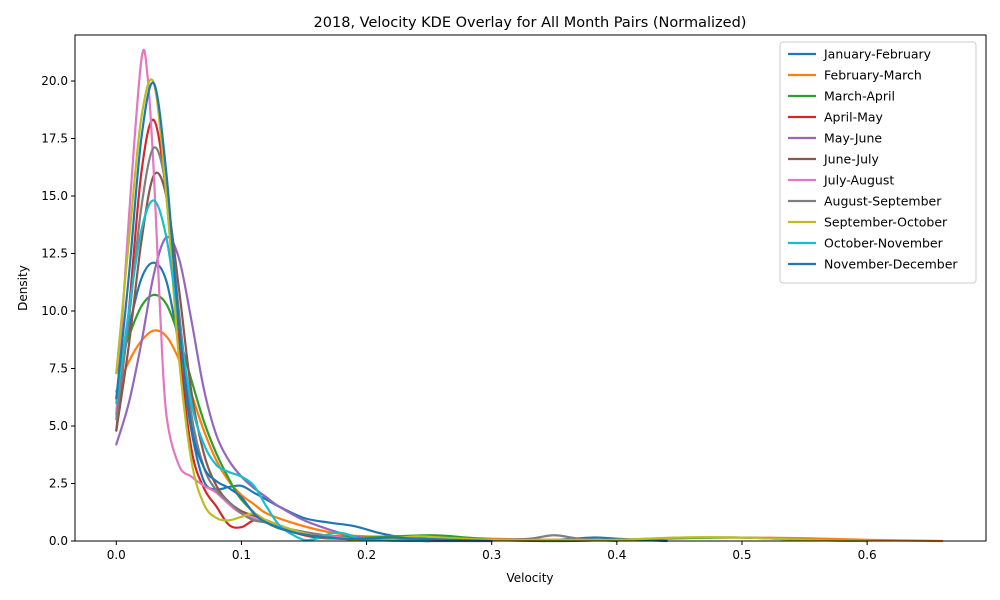  What do you see at coordinates (859, 96) in the screenshot?
I see `legend-label: March-April` at bounding box center [859, 96].